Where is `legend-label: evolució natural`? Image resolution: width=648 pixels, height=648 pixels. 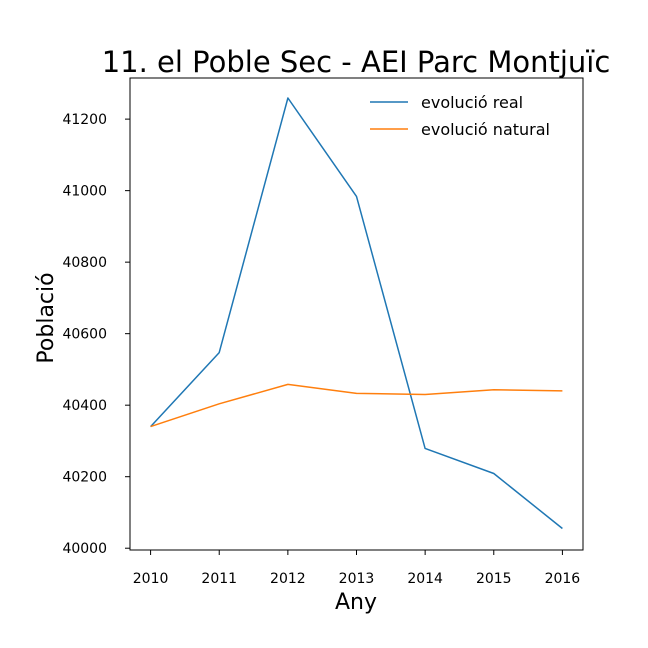
legend-label: evolució natural is located at coordinates (485, 129).